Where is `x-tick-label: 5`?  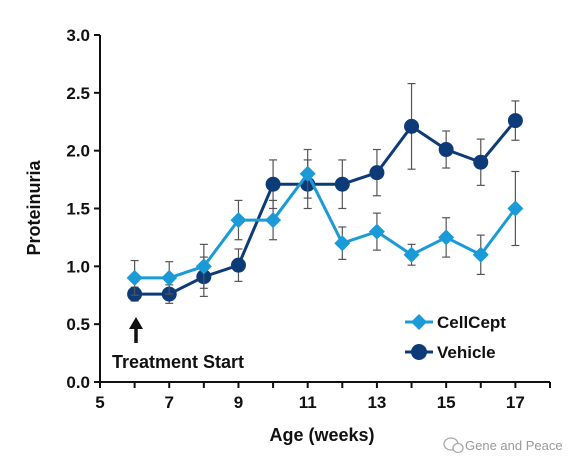 x-tick-label: 5 is located at coordinates (99, 402).